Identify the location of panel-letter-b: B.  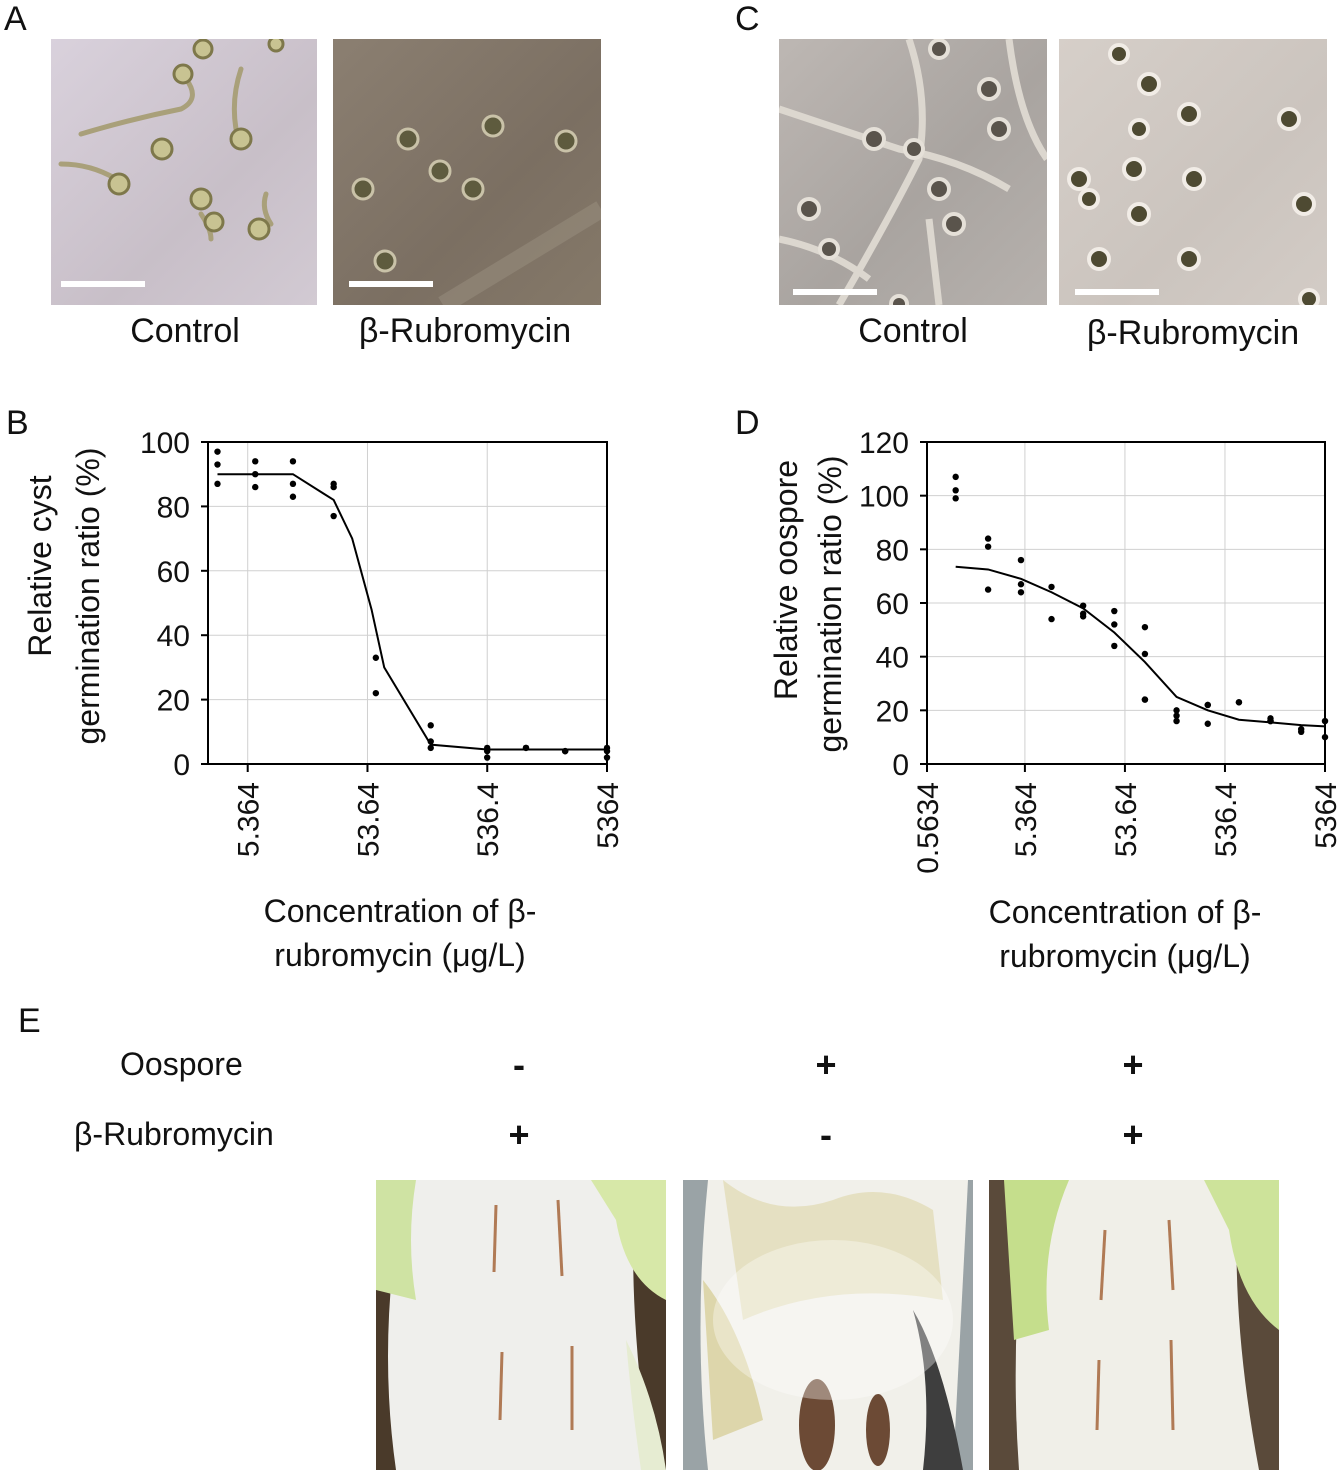
(17, 423).